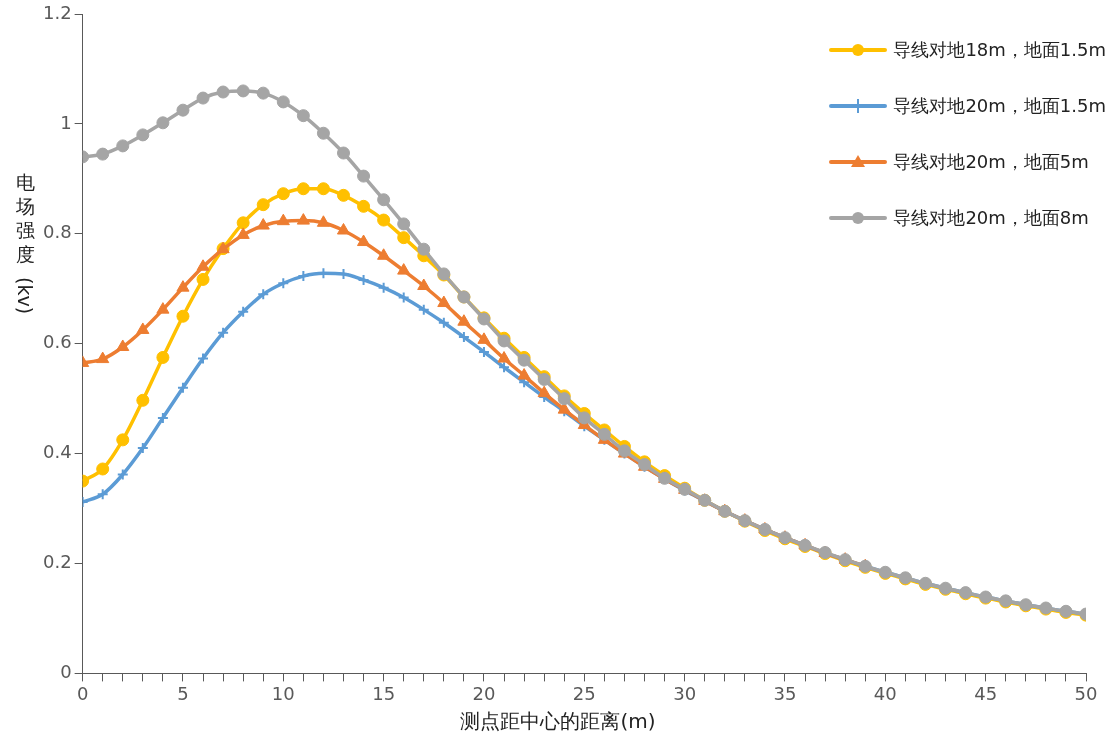 The image size is (1116, 749). Describe the element at coordinates (283, 693) in the screenshot. I see `x-tick-label: 10` at that location.